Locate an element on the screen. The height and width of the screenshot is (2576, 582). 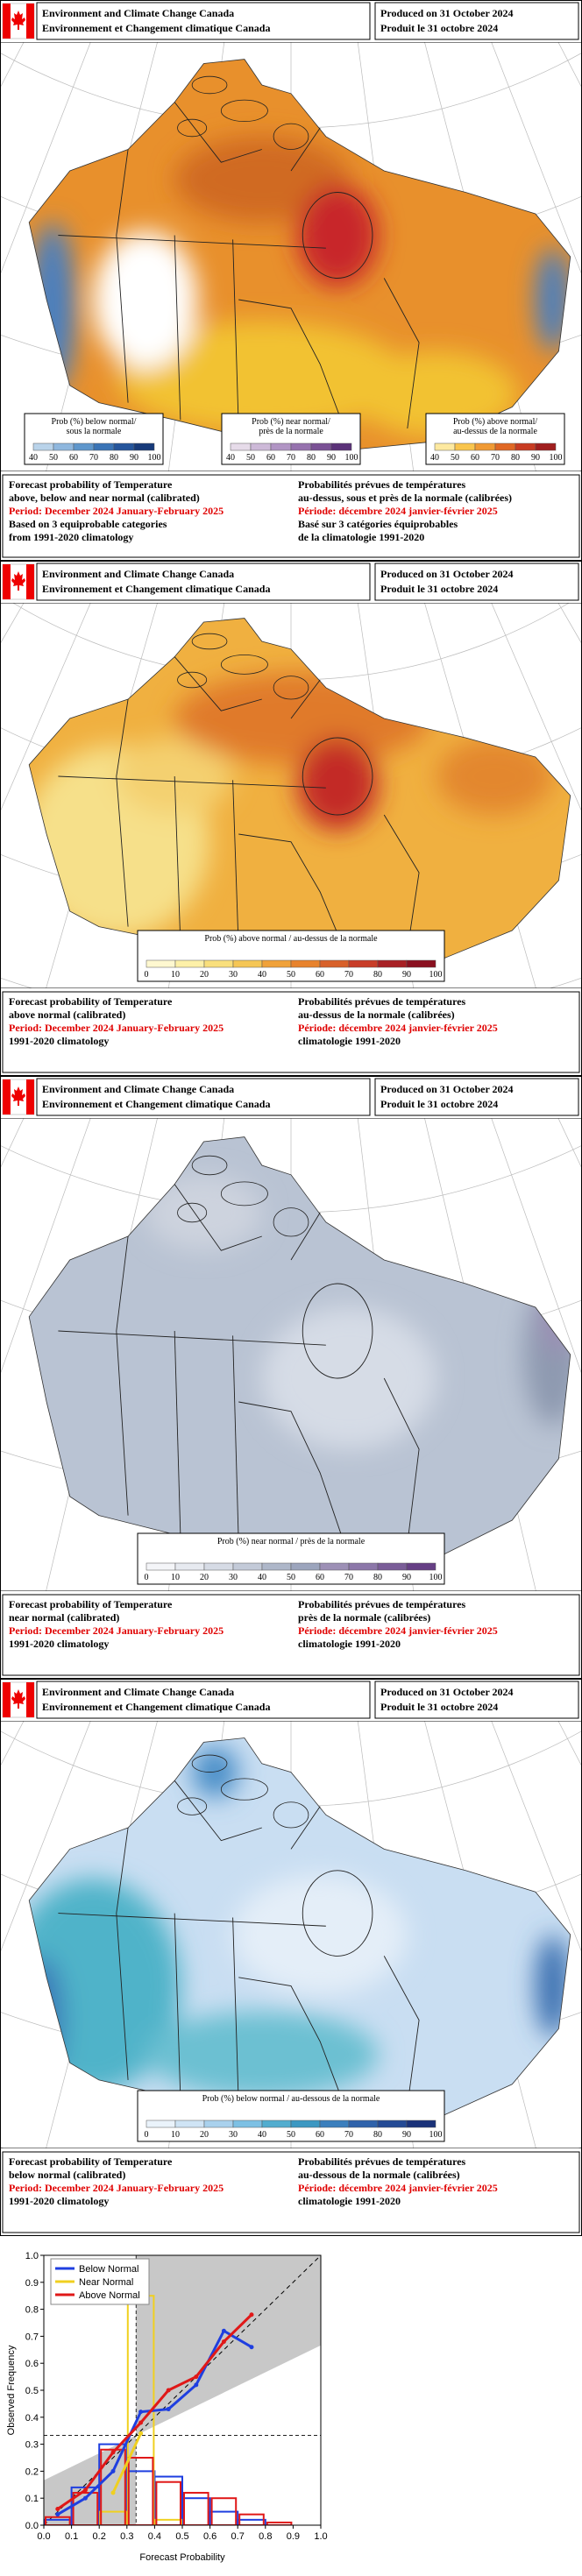
footer-text: climatologie 1991-2020 is located at coordinates (349, 1041).